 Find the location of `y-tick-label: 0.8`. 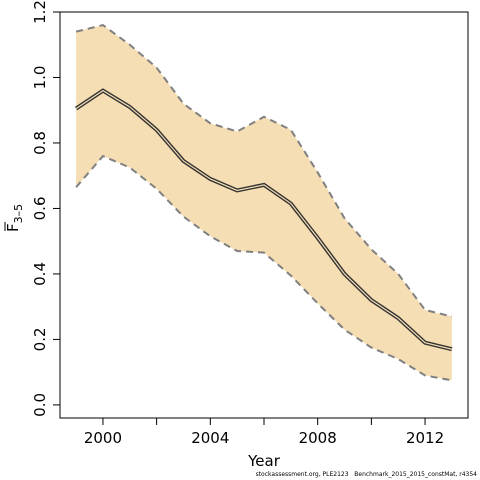

y-tick-label: 0.8 is located at coordinates (40, 143).